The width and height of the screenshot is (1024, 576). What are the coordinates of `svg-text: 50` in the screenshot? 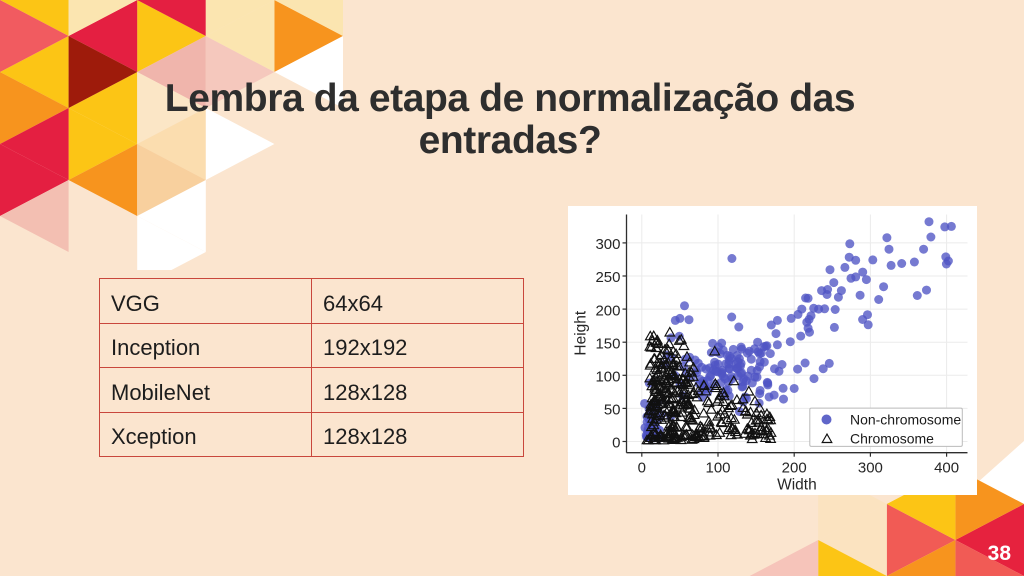 It's located at (611, 410).